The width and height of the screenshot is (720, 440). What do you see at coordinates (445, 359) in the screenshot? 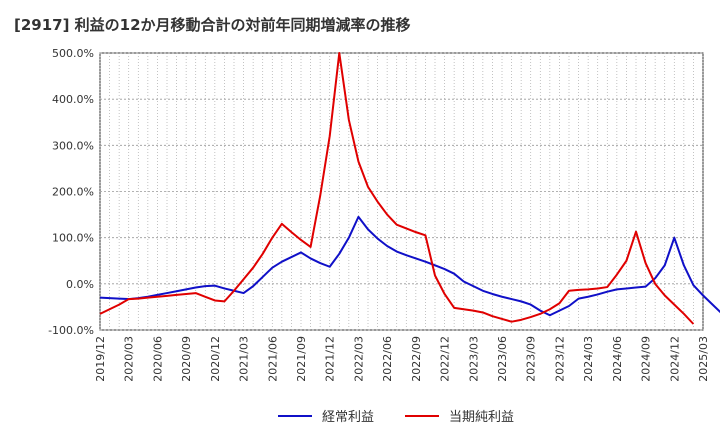
I see `x-tick-label: 2022/12` at bounding box center [445, 359].